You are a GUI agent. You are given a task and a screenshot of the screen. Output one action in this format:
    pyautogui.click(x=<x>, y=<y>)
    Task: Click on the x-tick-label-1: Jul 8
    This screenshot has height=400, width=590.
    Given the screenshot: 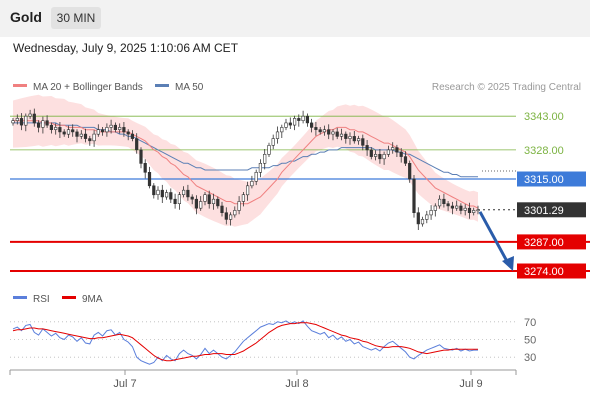 What is the action you would take?
    pyautogui.click(x=296, y=384)
    